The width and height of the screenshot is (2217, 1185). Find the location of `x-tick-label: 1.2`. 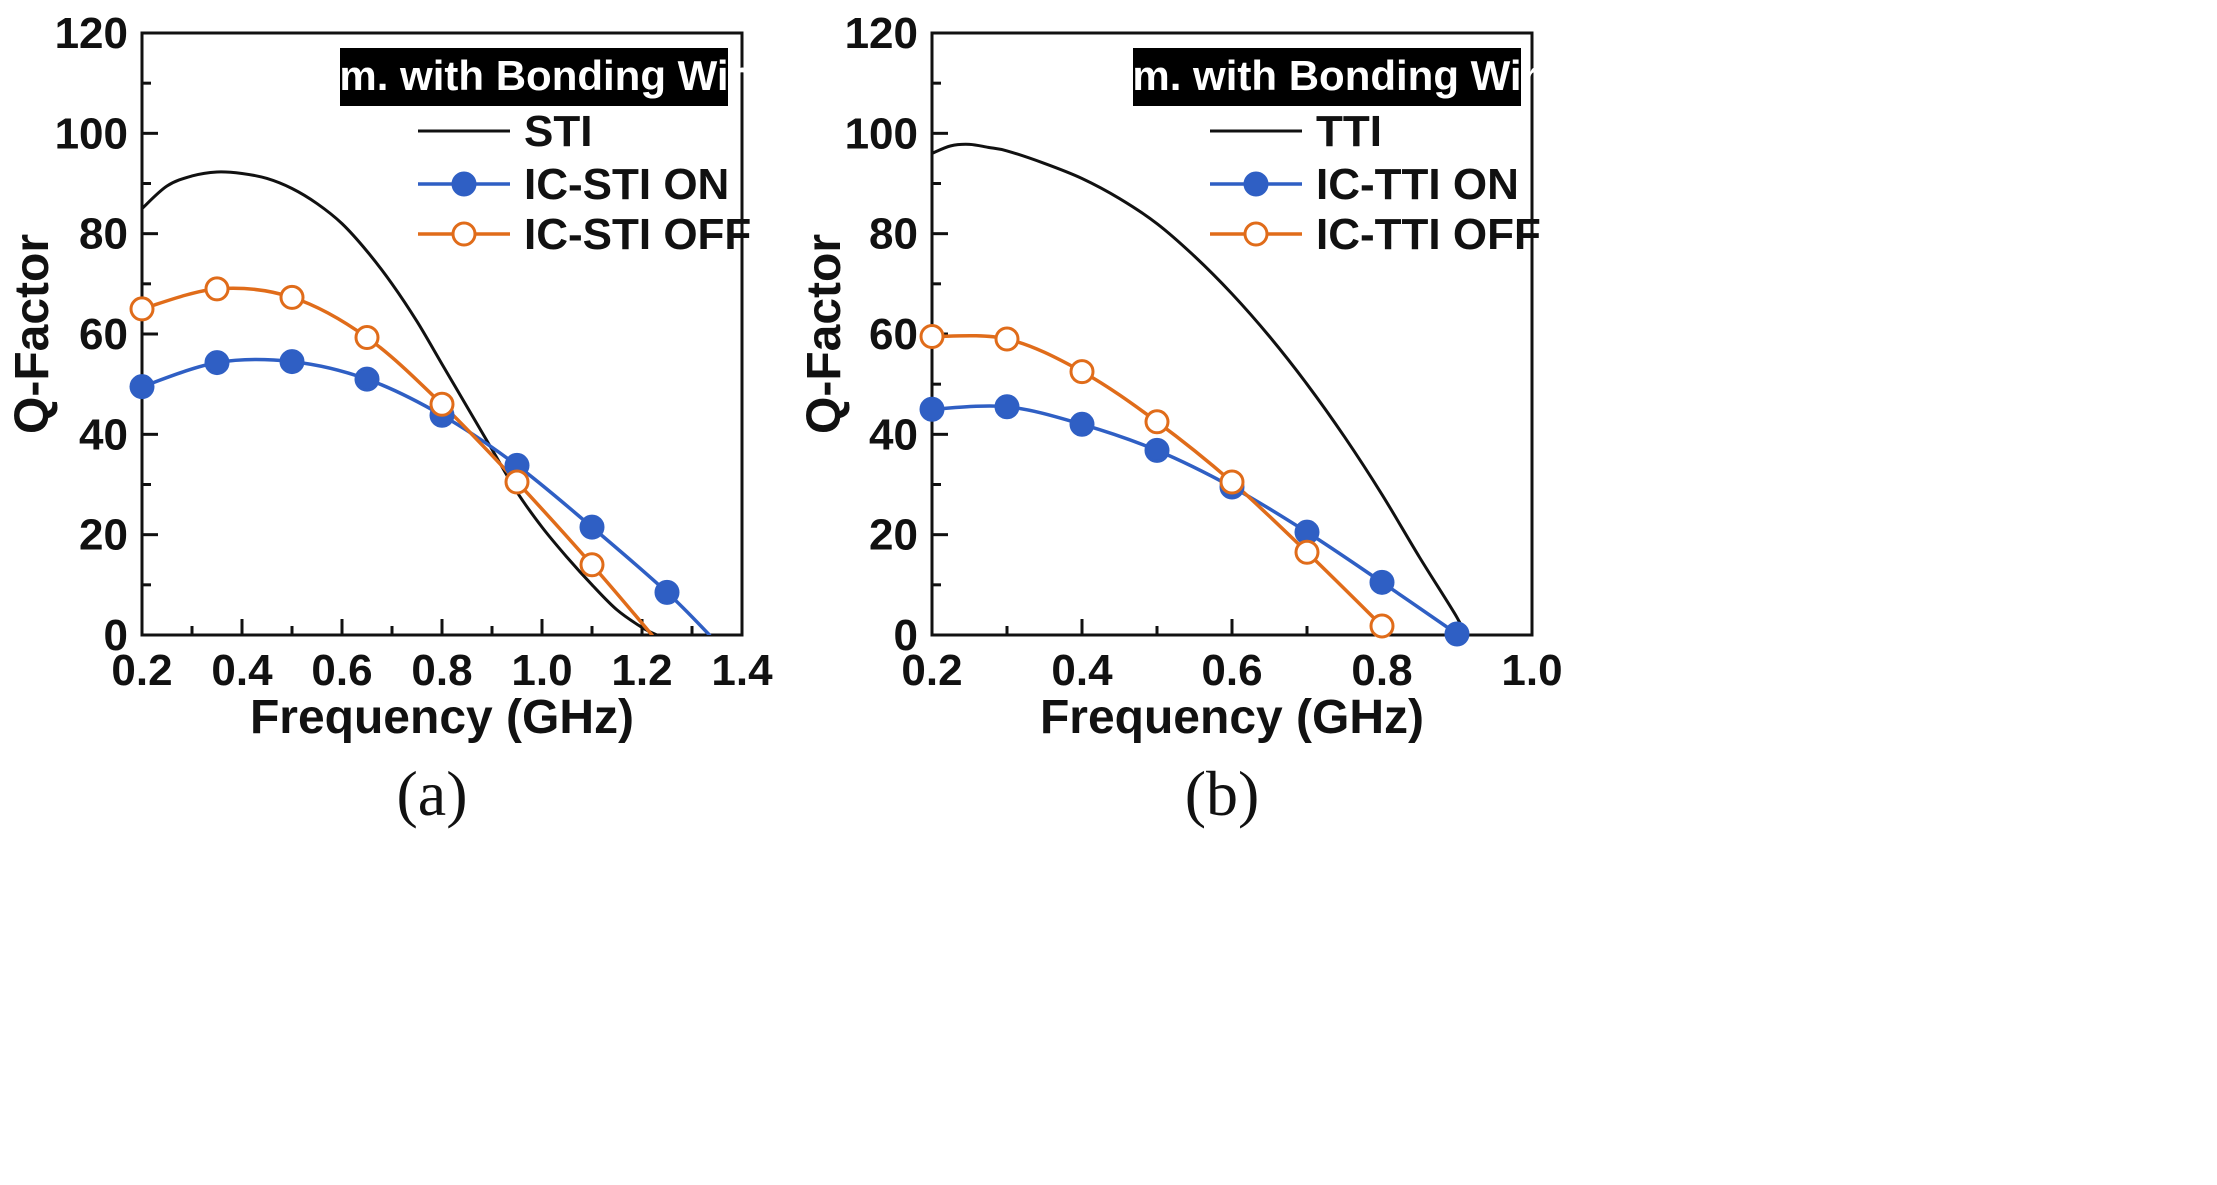

x-tick-label: 1.2 is located at coordinates (641, 670).